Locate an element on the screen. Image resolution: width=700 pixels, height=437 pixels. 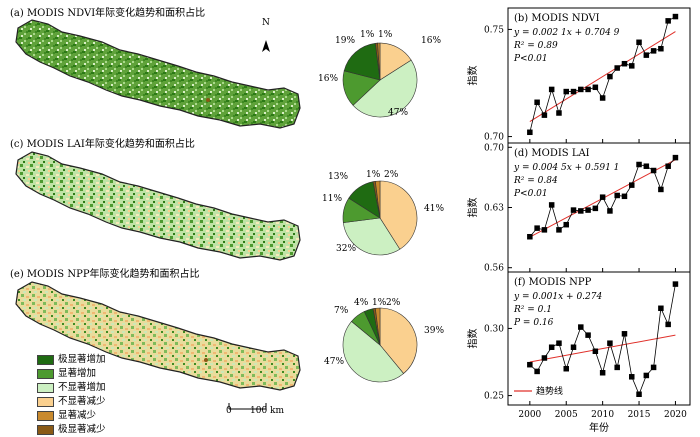
map-ndvi-title: (a) MODIS NDVI年际变化趋势和面积占比 is located at coordinates (108, 13).